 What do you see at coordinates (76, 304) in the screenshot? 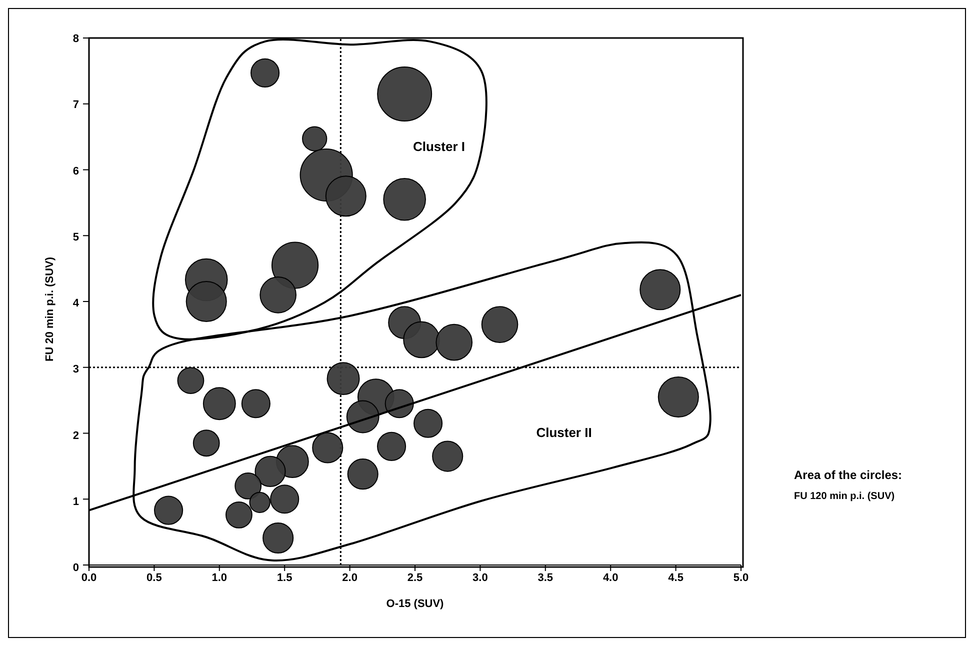
I see `y-tick-label: 4` at bounding box center [76, 304].